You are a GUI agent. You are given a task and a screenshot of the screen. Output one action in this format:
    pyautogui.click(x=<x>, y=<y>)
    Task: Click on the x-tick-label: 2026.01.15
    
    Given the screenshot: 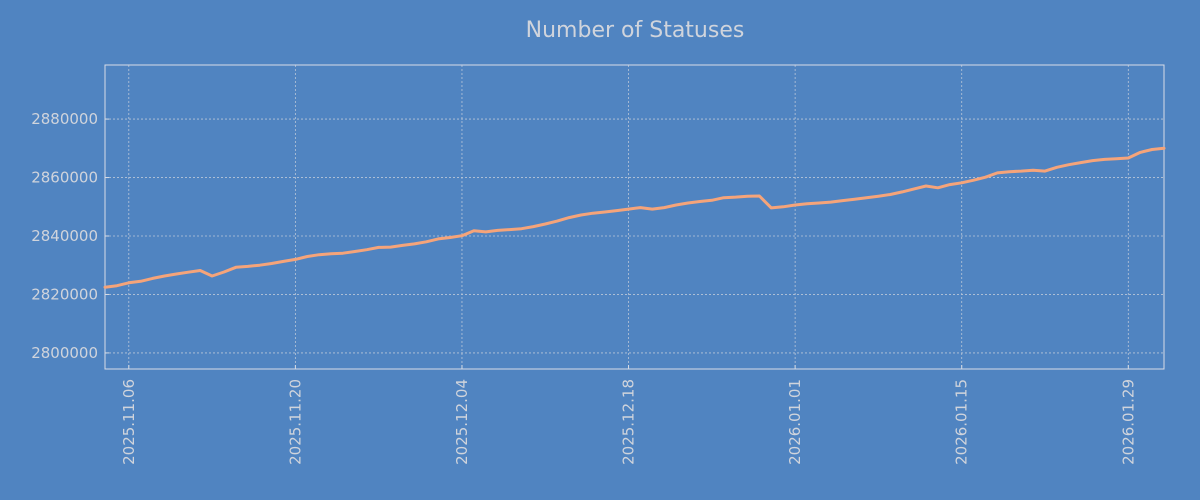 What is the action you would take?
    pyautogui.click(x=962, y=422)
    